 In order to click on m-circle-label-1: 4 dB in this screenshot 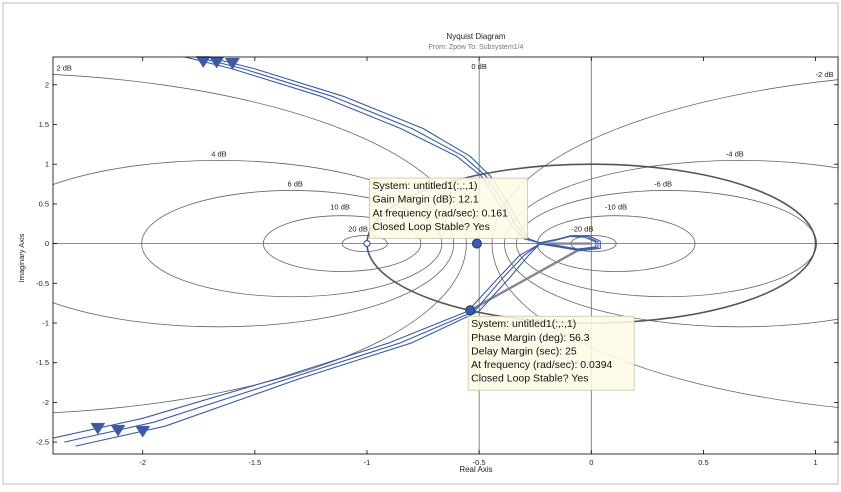, I will do `click(218, 153)`.